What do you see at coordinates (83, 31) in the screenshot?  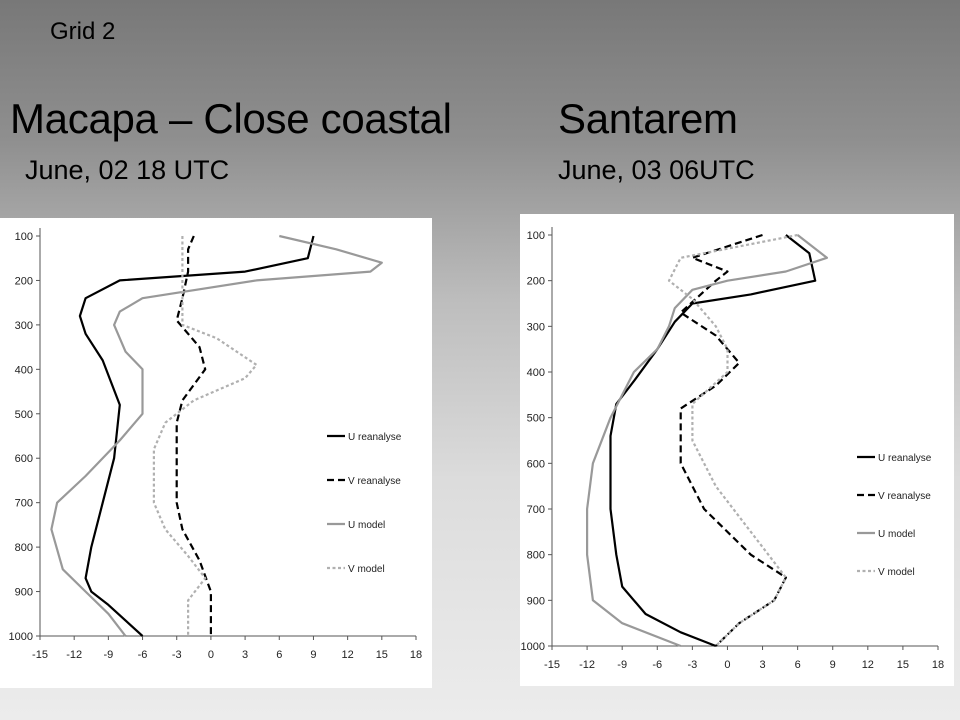 I see `grid-label: Grid 2` at bounding box center [83, 31].